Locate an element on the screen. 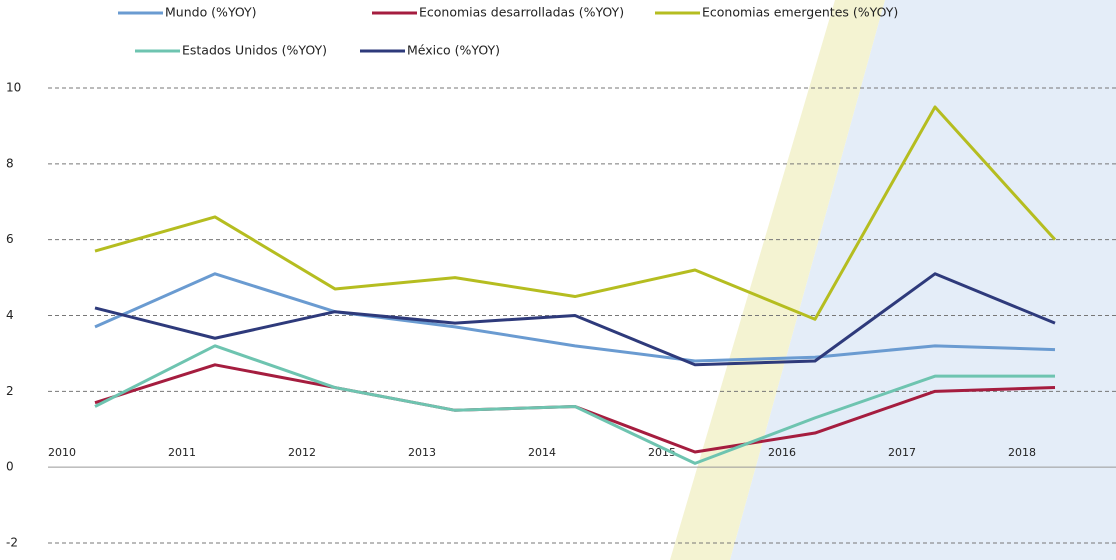  x-tick-label: 2011 is located at coordinates (182, 452).